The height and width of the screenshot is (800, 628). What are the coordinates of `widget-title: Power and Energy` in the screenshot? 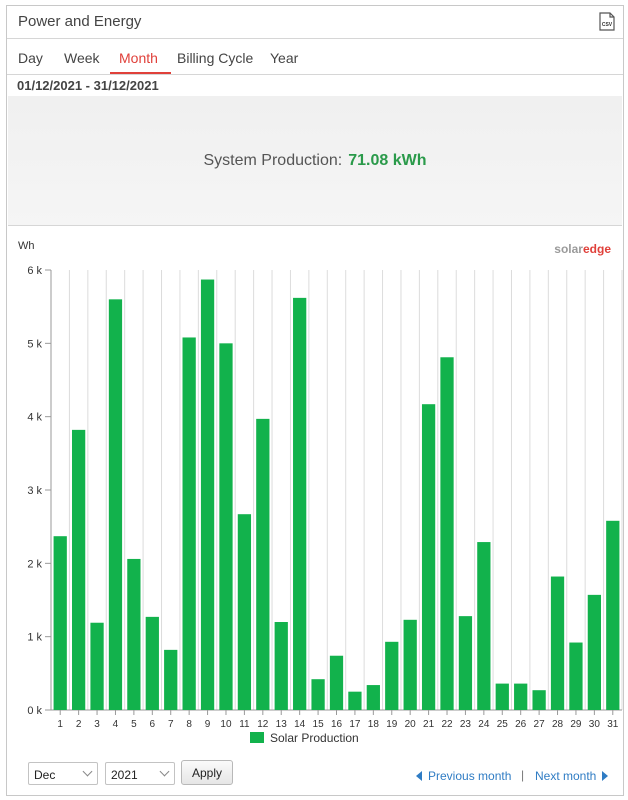 It's located at (80, 21).